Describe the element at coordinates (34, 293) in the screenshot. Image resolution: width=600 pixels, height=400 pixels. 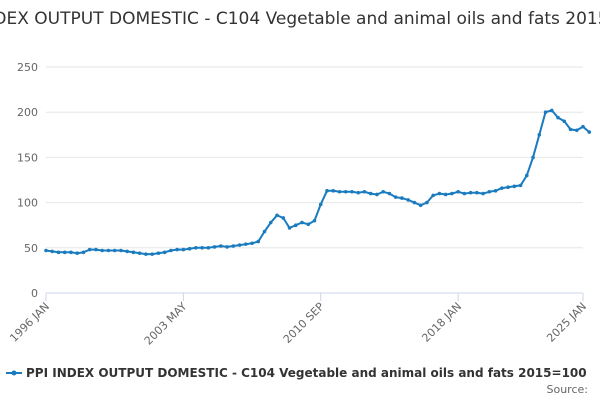
I see `y-tick-label: 0` at that location.